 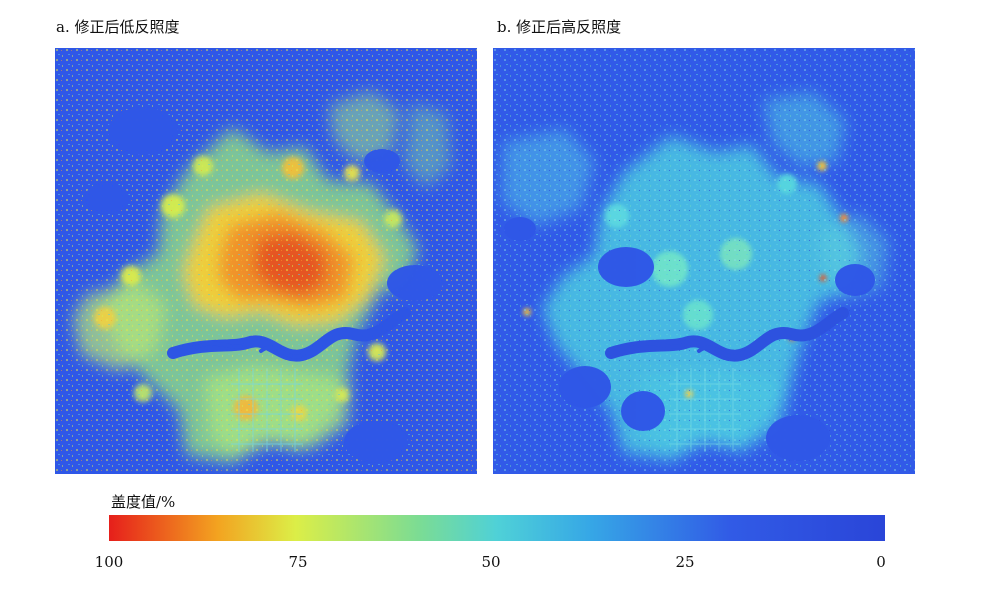 What do you see at coordinates (685, 562) in the screenshot?
I see `colorbar-tick-25: 25` at bounding box center [685, 562].